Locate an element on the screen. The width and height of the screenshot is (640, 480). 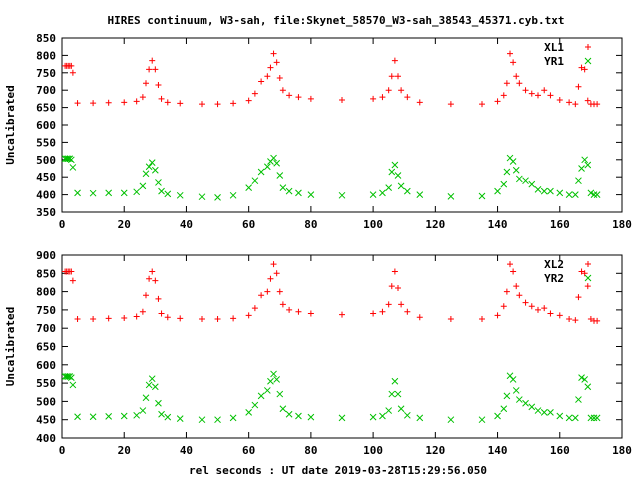
y-tick-label: 700 is located at coordinates (46, 328).